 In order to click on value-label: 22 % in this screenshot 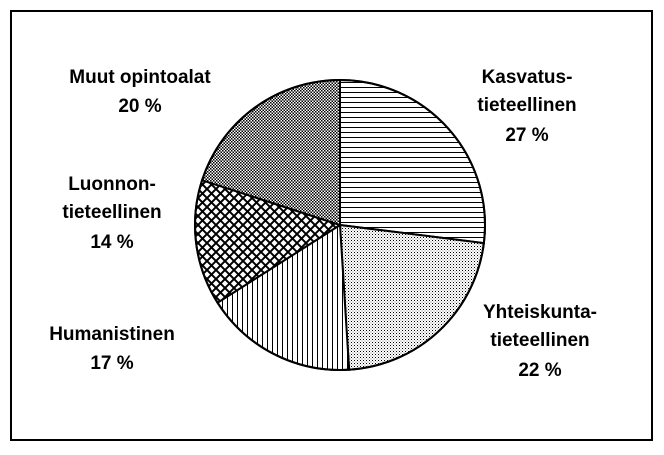, I will do `click(539, 370)`.